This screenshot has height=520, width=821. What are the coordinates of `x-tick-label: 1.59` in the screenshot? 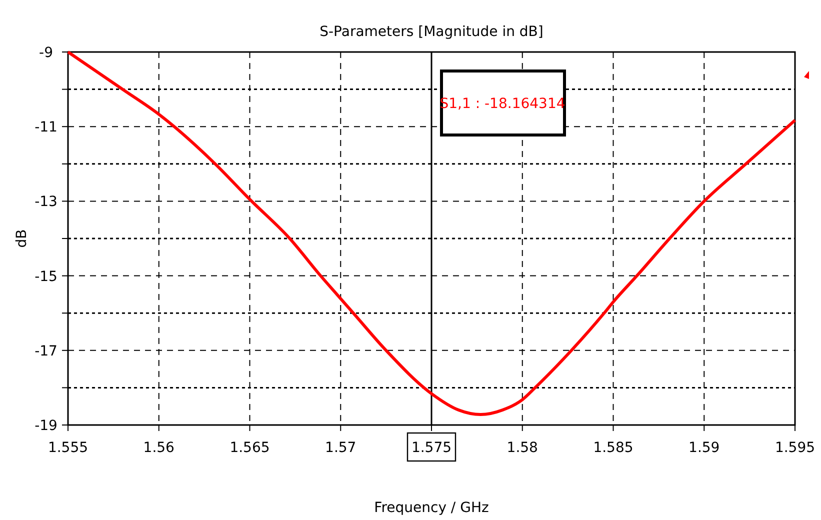 It's located at (704, 448).